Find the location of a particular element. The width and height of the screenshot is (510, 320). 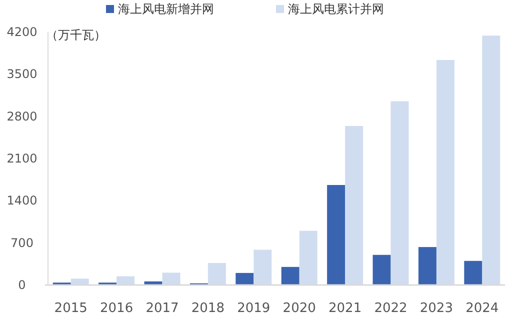

y-tick-label: 2100 is located at coordinates (22, 159).